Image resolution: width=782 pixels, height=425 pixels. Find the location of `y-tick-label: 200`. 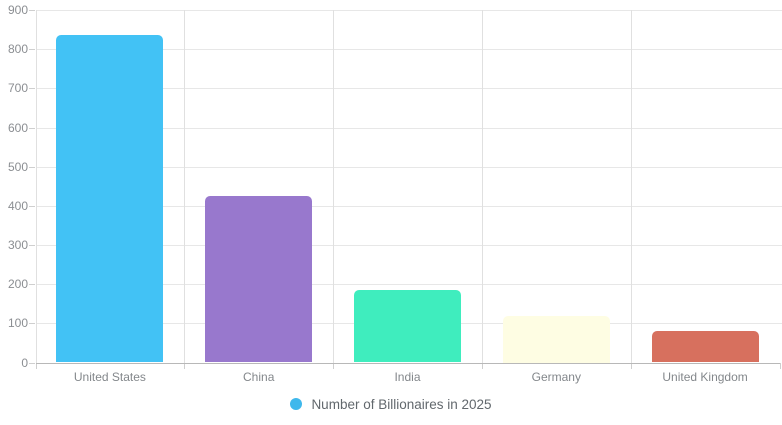

y-tick-label: 200 is located at coordinates (17, 284).